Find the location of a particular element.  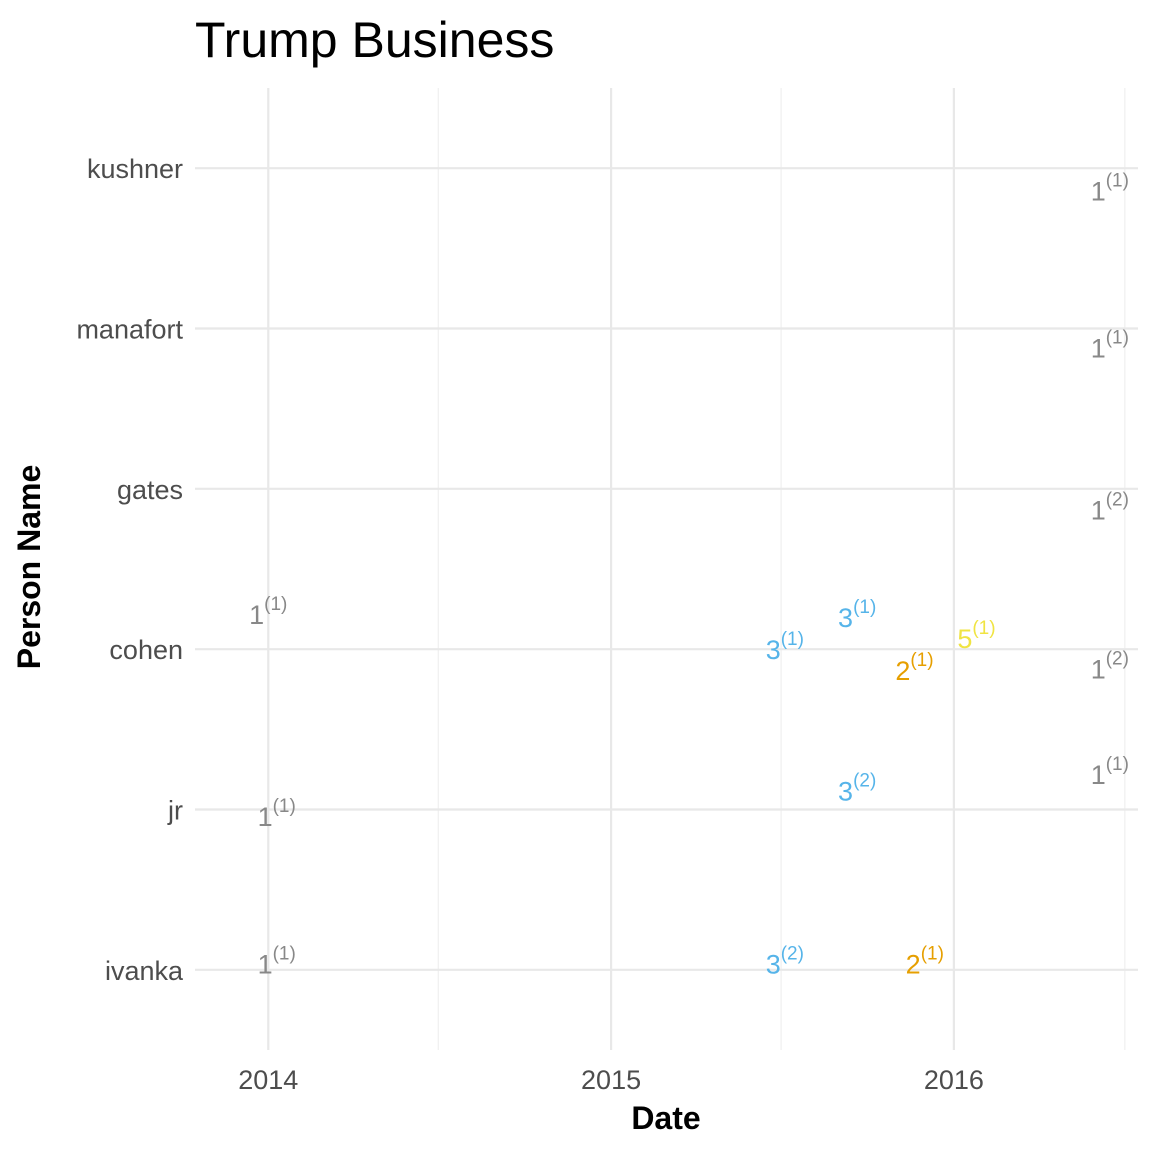

x-axis-title: Date is located at coordinates (665, 1118).